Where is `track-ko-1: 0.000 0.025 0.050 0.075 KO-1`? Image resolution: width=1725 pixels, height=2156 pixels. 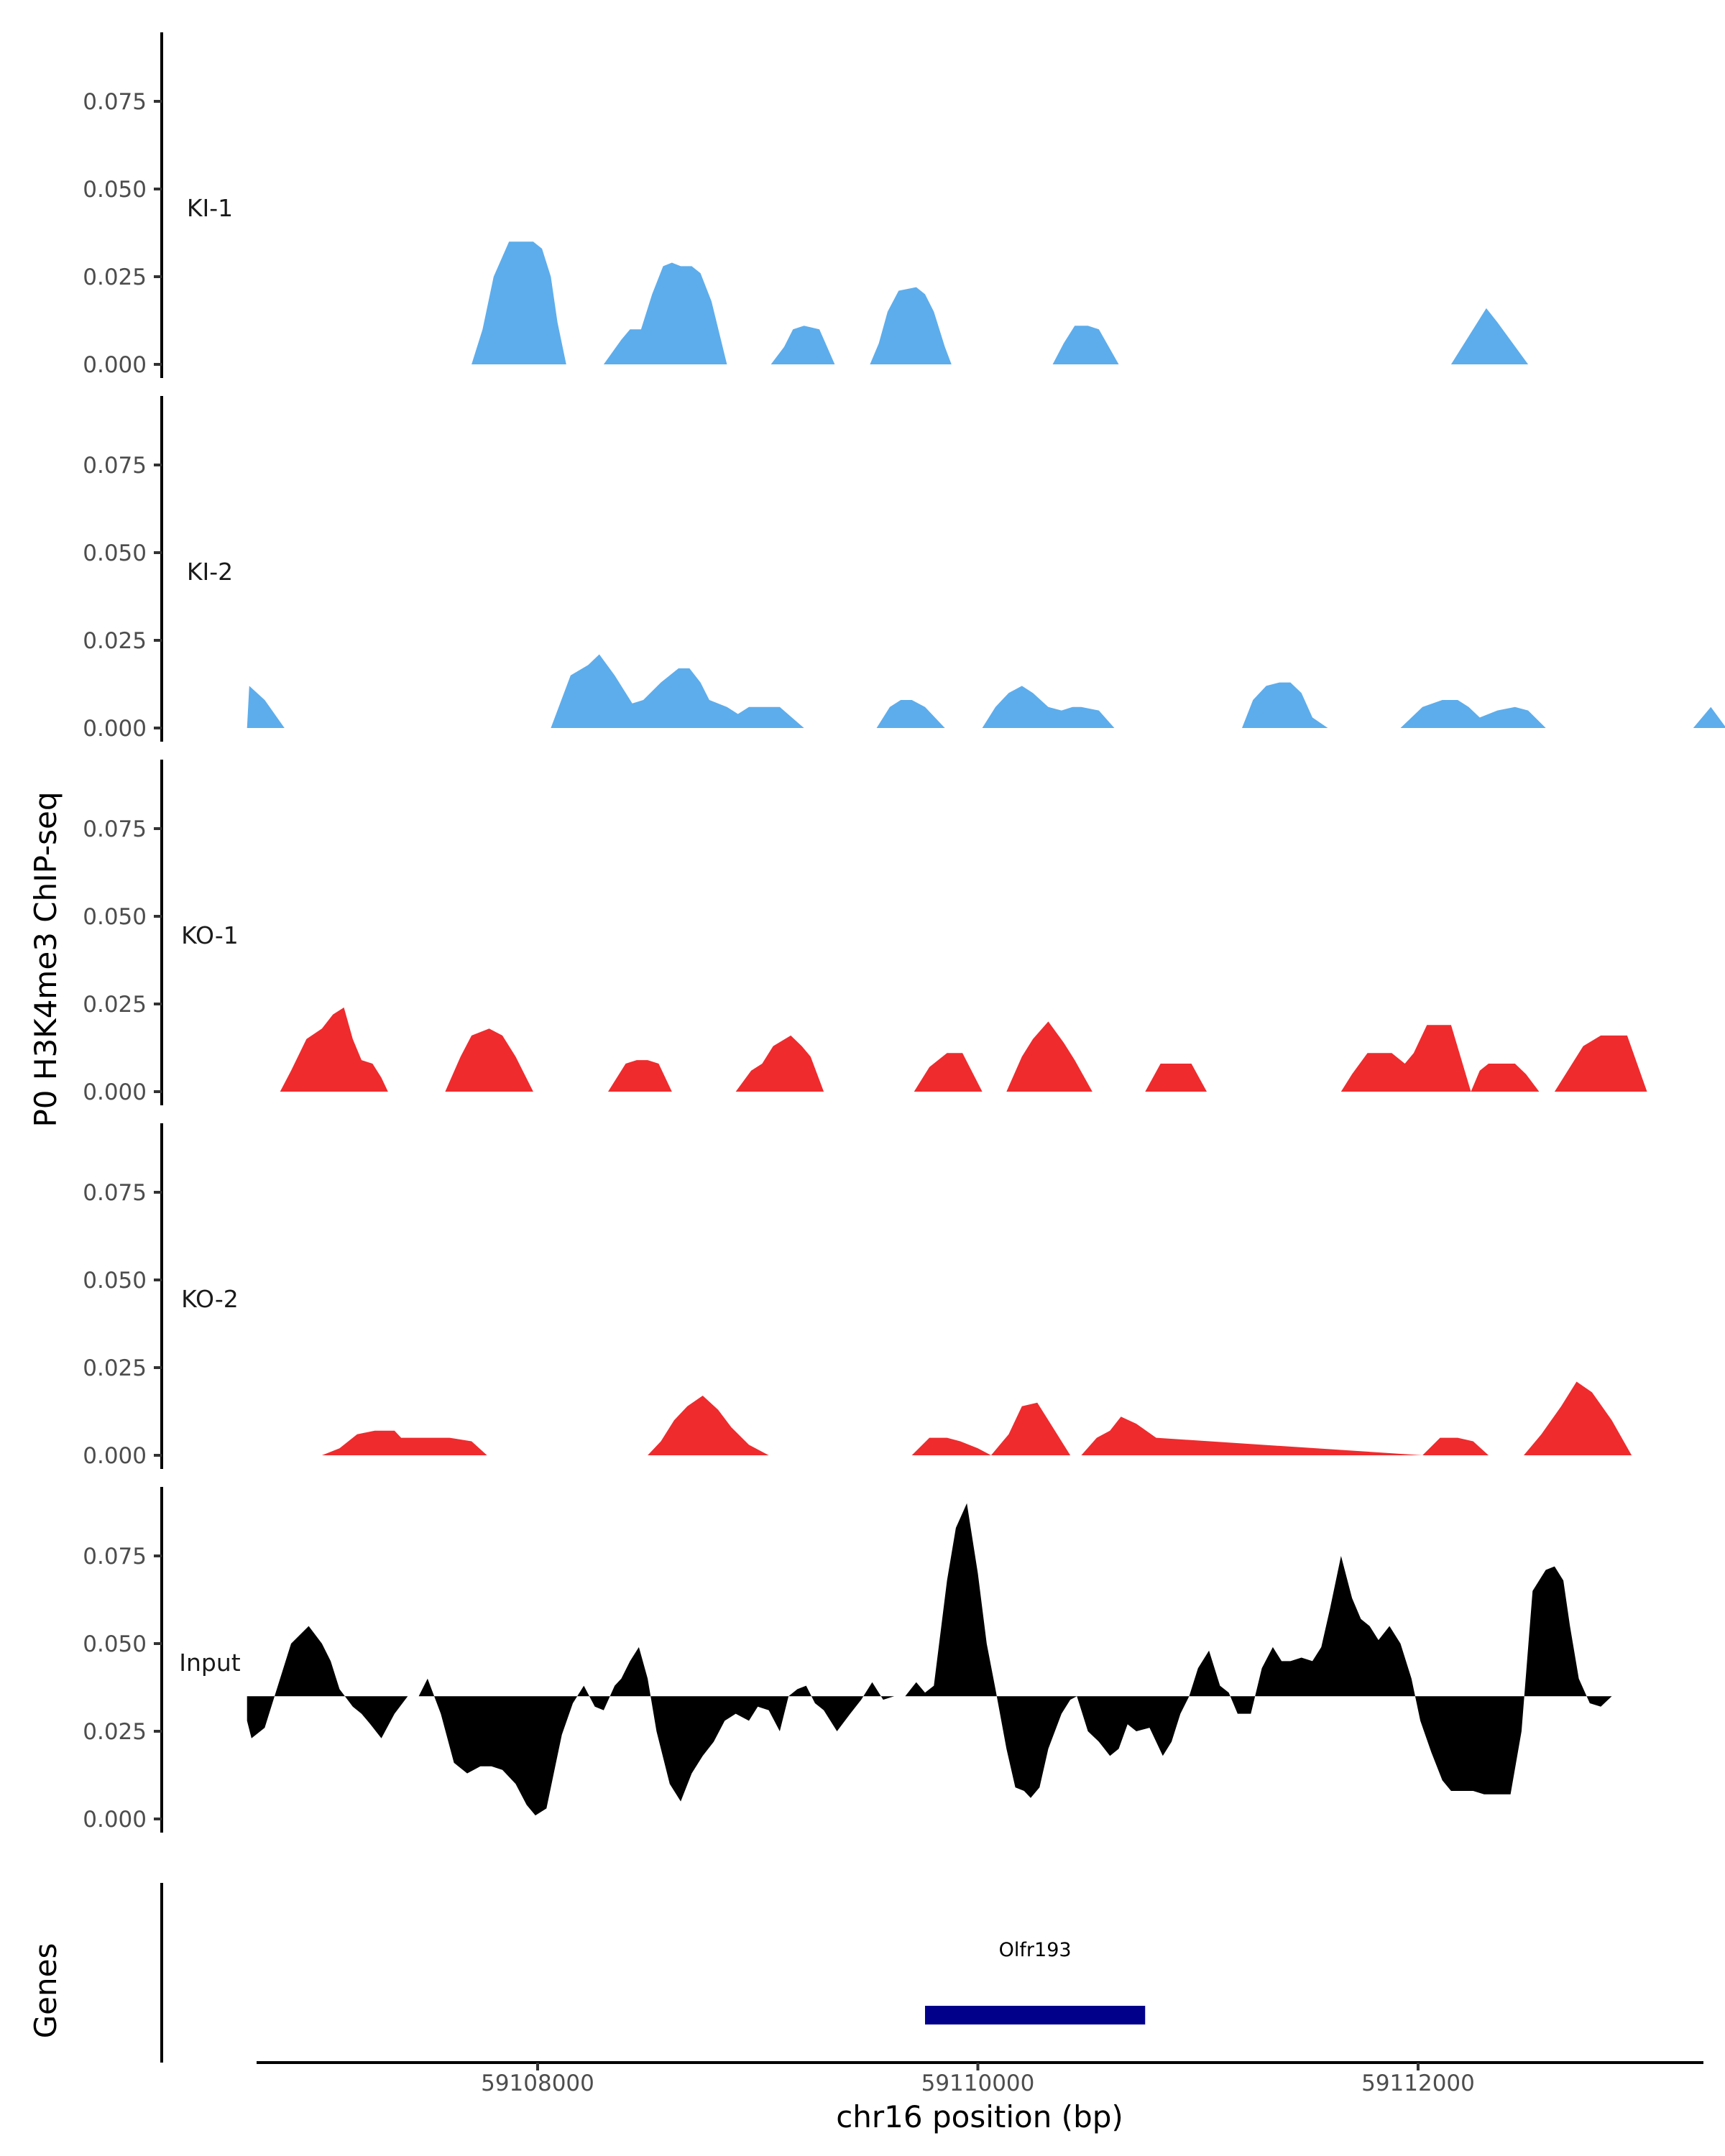
track-ko-1: 0.000 0.025 0.050 0.075 KO-1 is located at coordinates (865, 932).